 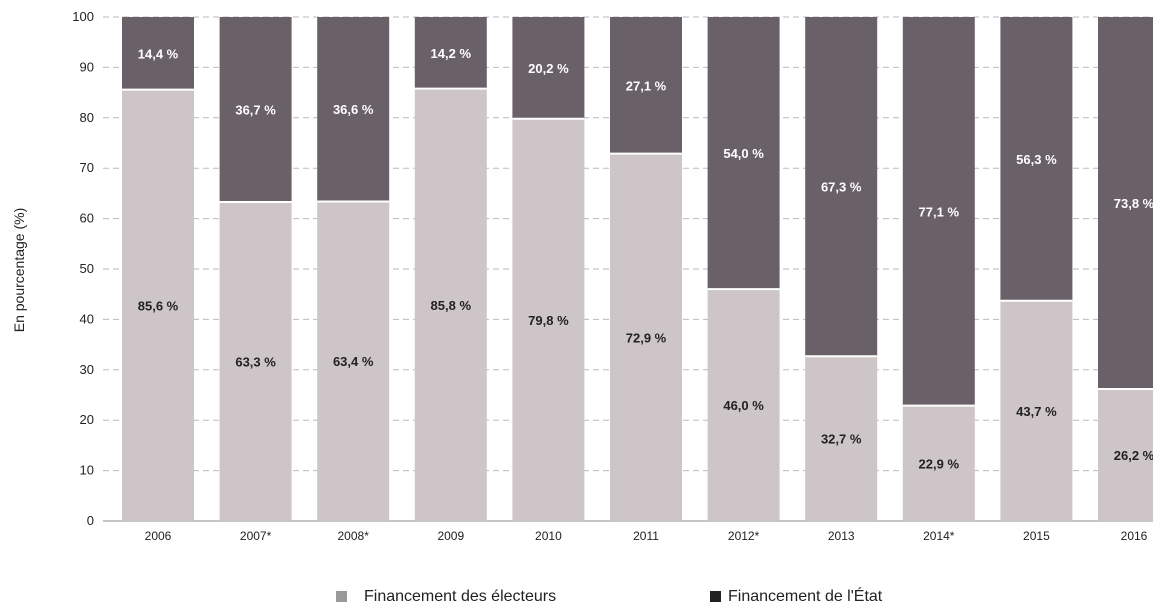 I want to click on y-tick-label: 20, so click(x=87, y=419).